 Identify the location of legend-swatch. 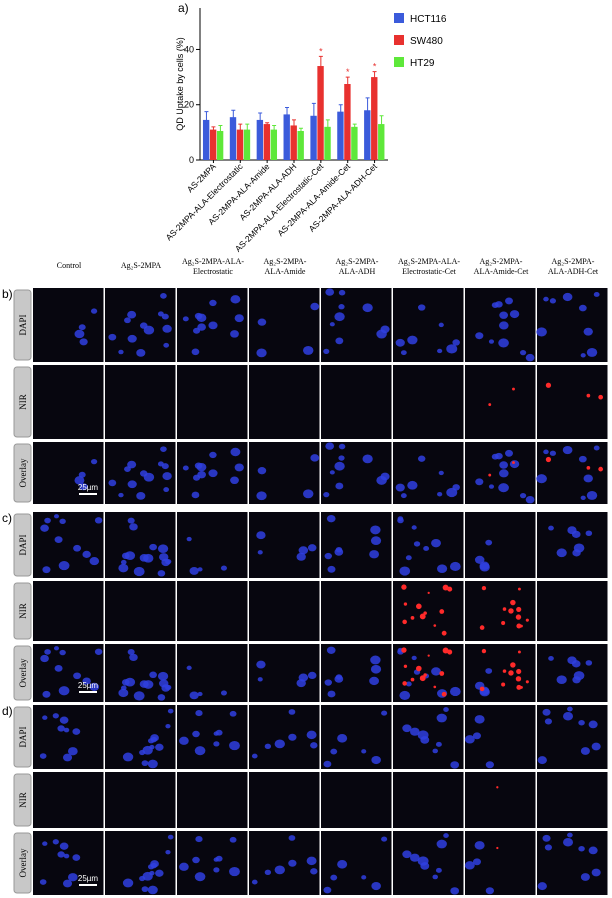
(399, 62).